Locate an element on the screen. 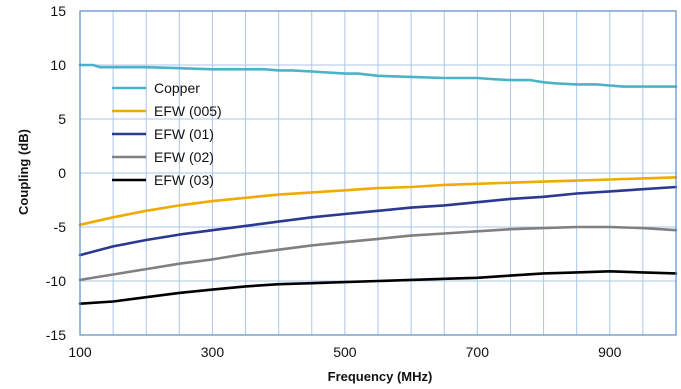 The image size is (681, 389). legend: Copper EFW (005) EFW (01) EFW (02) EFW (03) is located at coordinates (167, 134).